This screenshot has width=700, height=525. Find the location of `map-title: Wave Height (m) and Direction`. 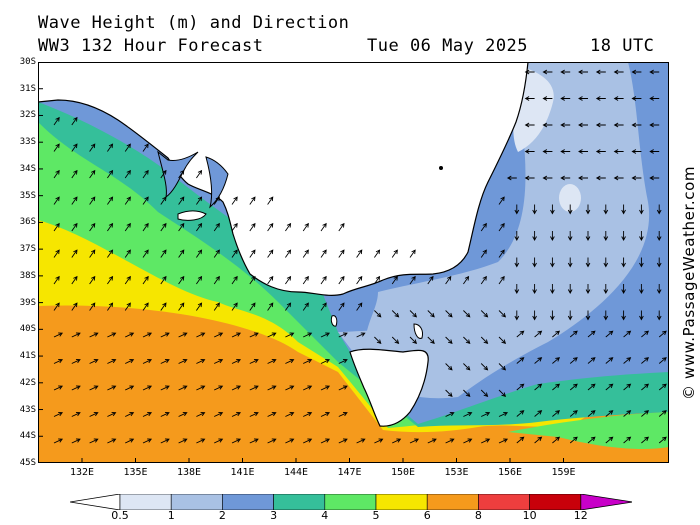

map-title: Wave Height (m) and Direction is located at coordinates (194, 23).